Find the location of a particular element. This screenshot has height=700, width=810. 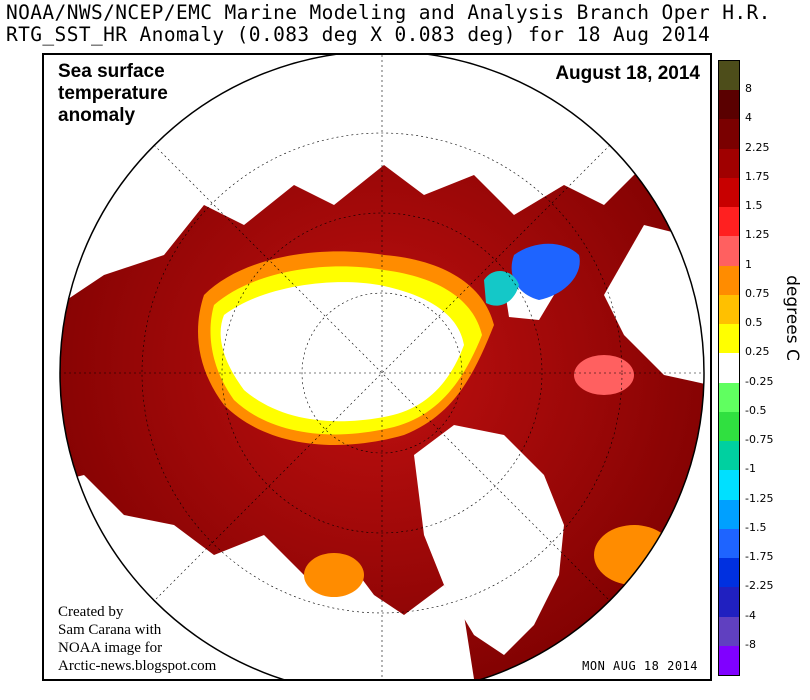

colorbar-tick-label: 1.25 is located at coordinates (757, 235).